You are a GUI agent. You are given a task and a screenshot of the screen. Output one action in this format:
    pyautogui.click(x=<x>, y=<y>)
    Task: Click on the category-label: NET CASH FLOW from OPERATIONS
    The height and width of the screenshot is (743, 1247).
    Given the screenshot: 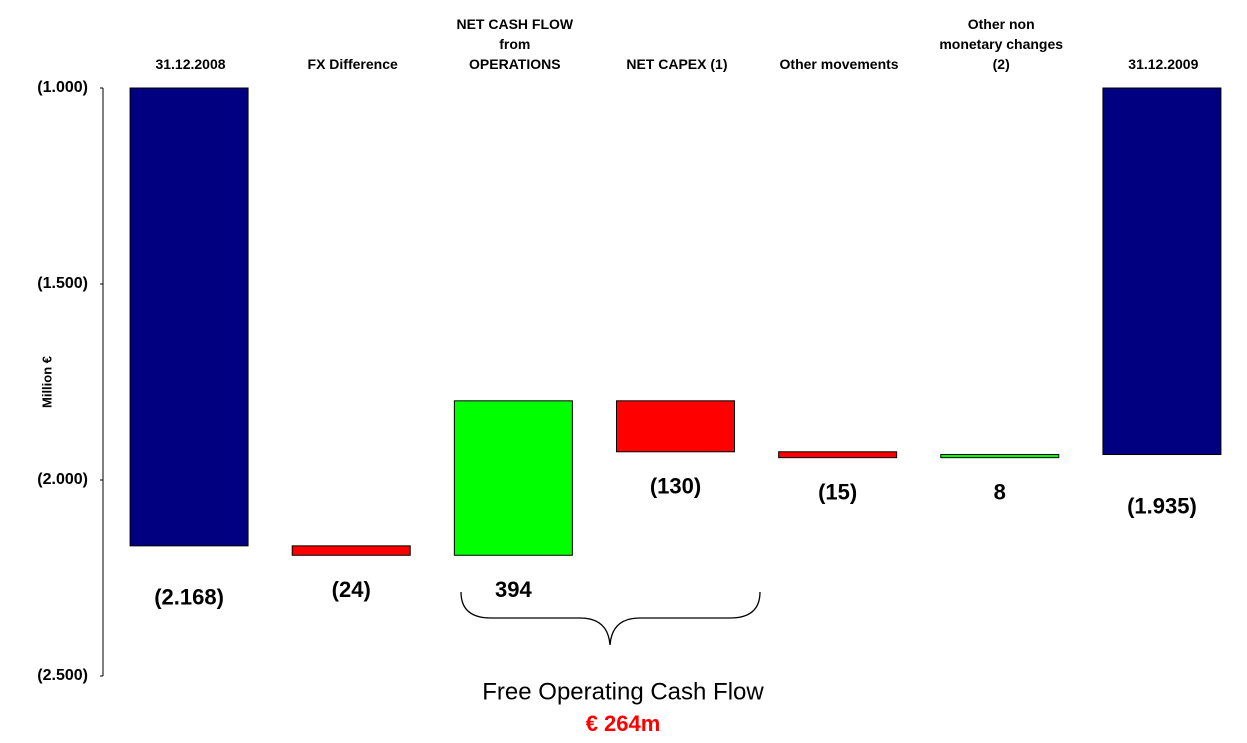 What is the action you would take?
    pyautogui.click(x=515, y=44)
    